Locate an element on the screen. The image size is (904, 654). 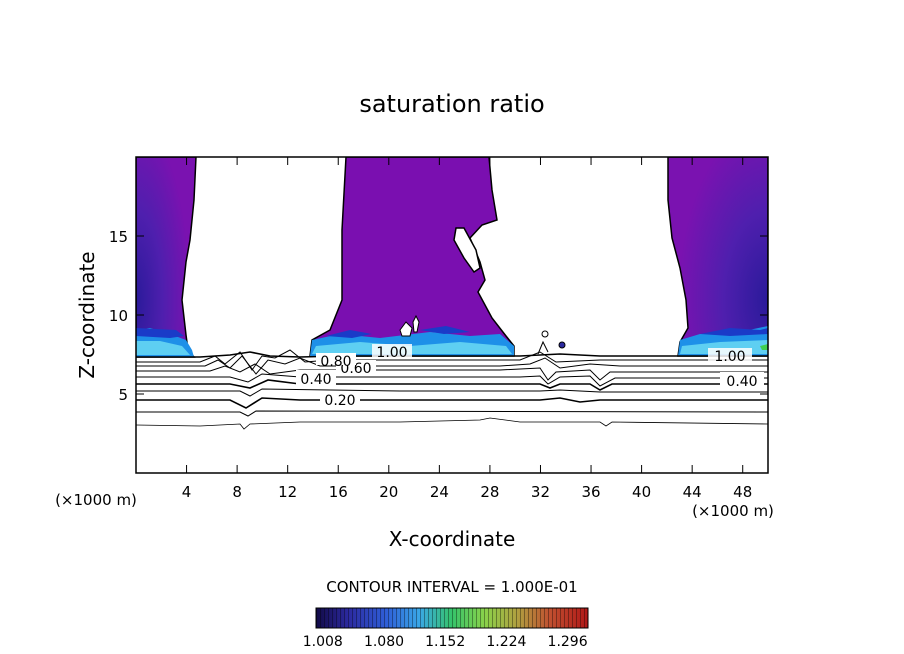
cloud-region-center is located at coordinates (412, 257).